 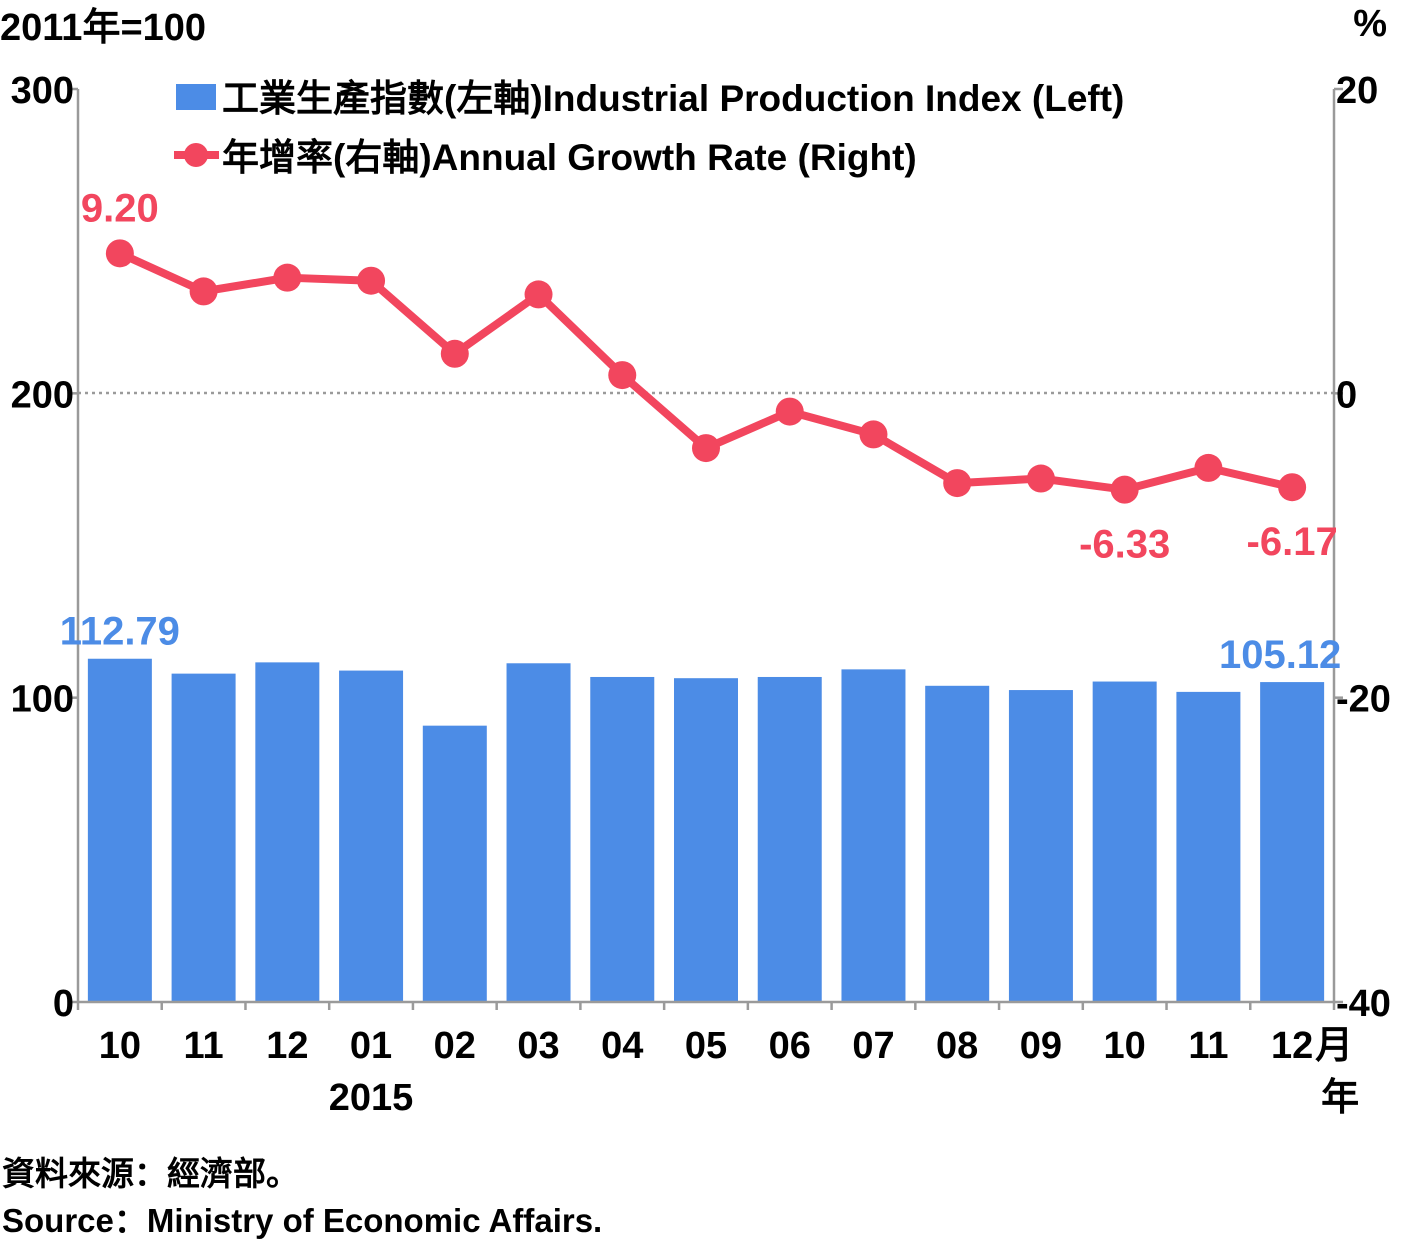 What do you see at coordinates (196, 155) in the screenshot?
I see `legend-swatch-marker` at bounding box center [196, 155].